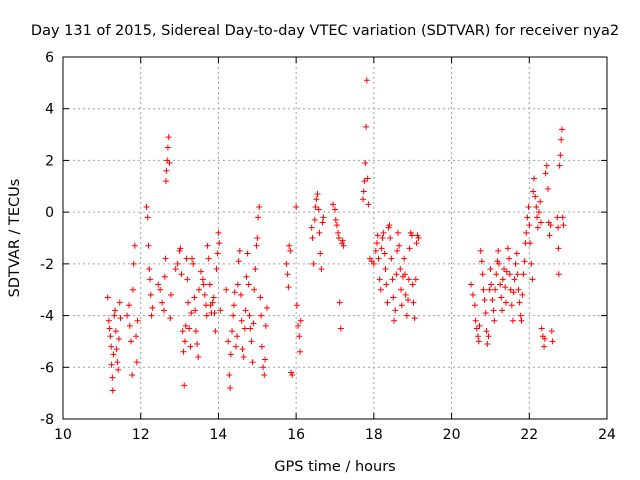 Image resolution: width=640 pixels, height=480 pixels. What do you see at coordinates (49, 110) in the screenshot?
I see `y-tick-label: 4` at bounding box center [49, 110].